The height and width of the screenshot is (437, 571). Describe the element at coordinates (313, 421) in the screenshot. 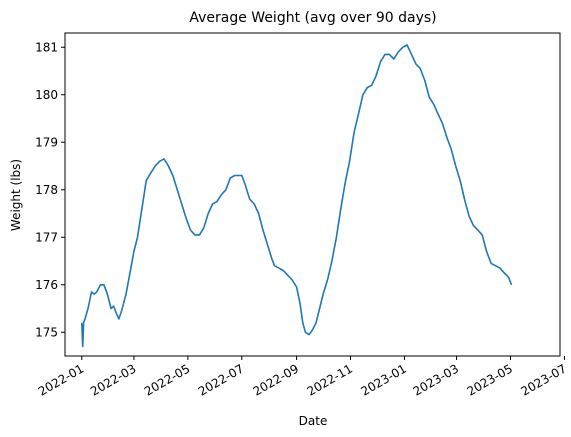

I see `x-axis-label: Date` at that location.